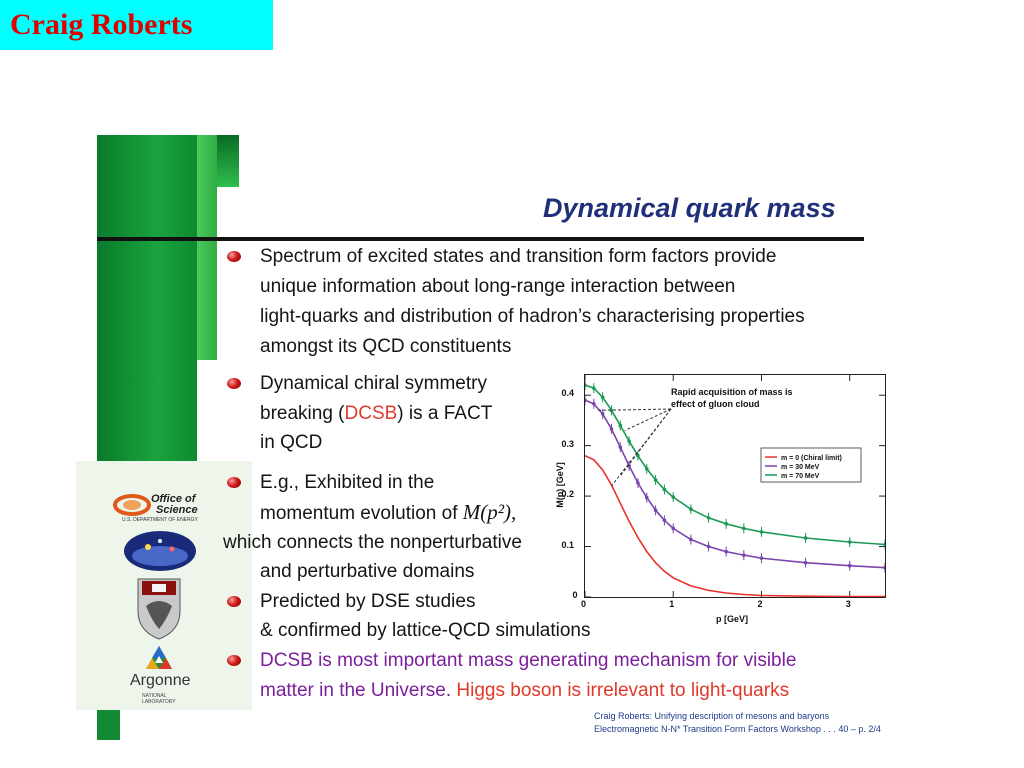 The image size is (1024, 768). Describe the element at coordinates (575, 595) in the screenshot. I see `y-tick-label: 0` at that location.